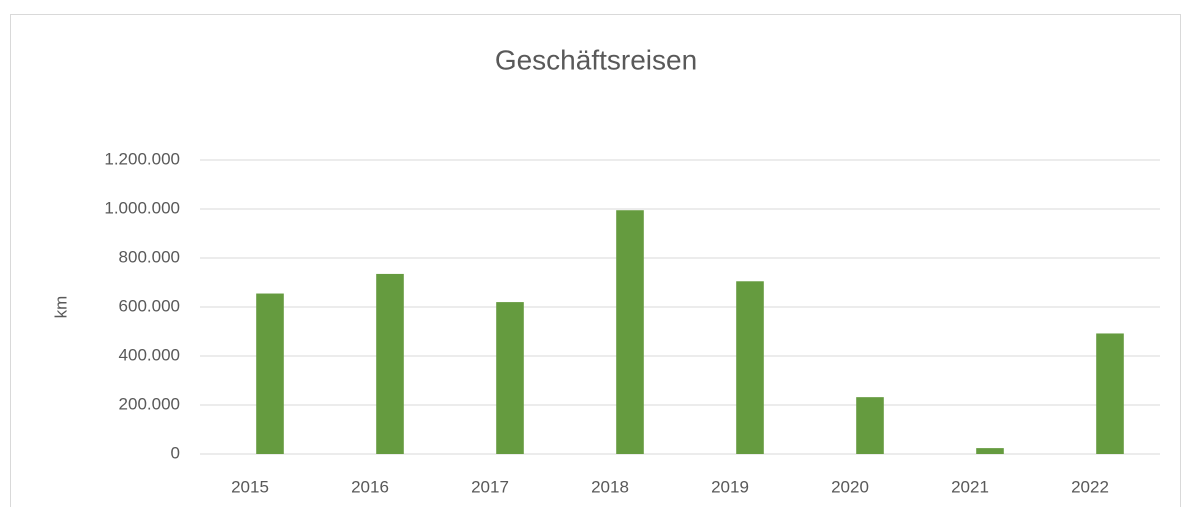 The image size is (1182, 507). I want to click on x-tick-label: 2015, so click(250, 486).